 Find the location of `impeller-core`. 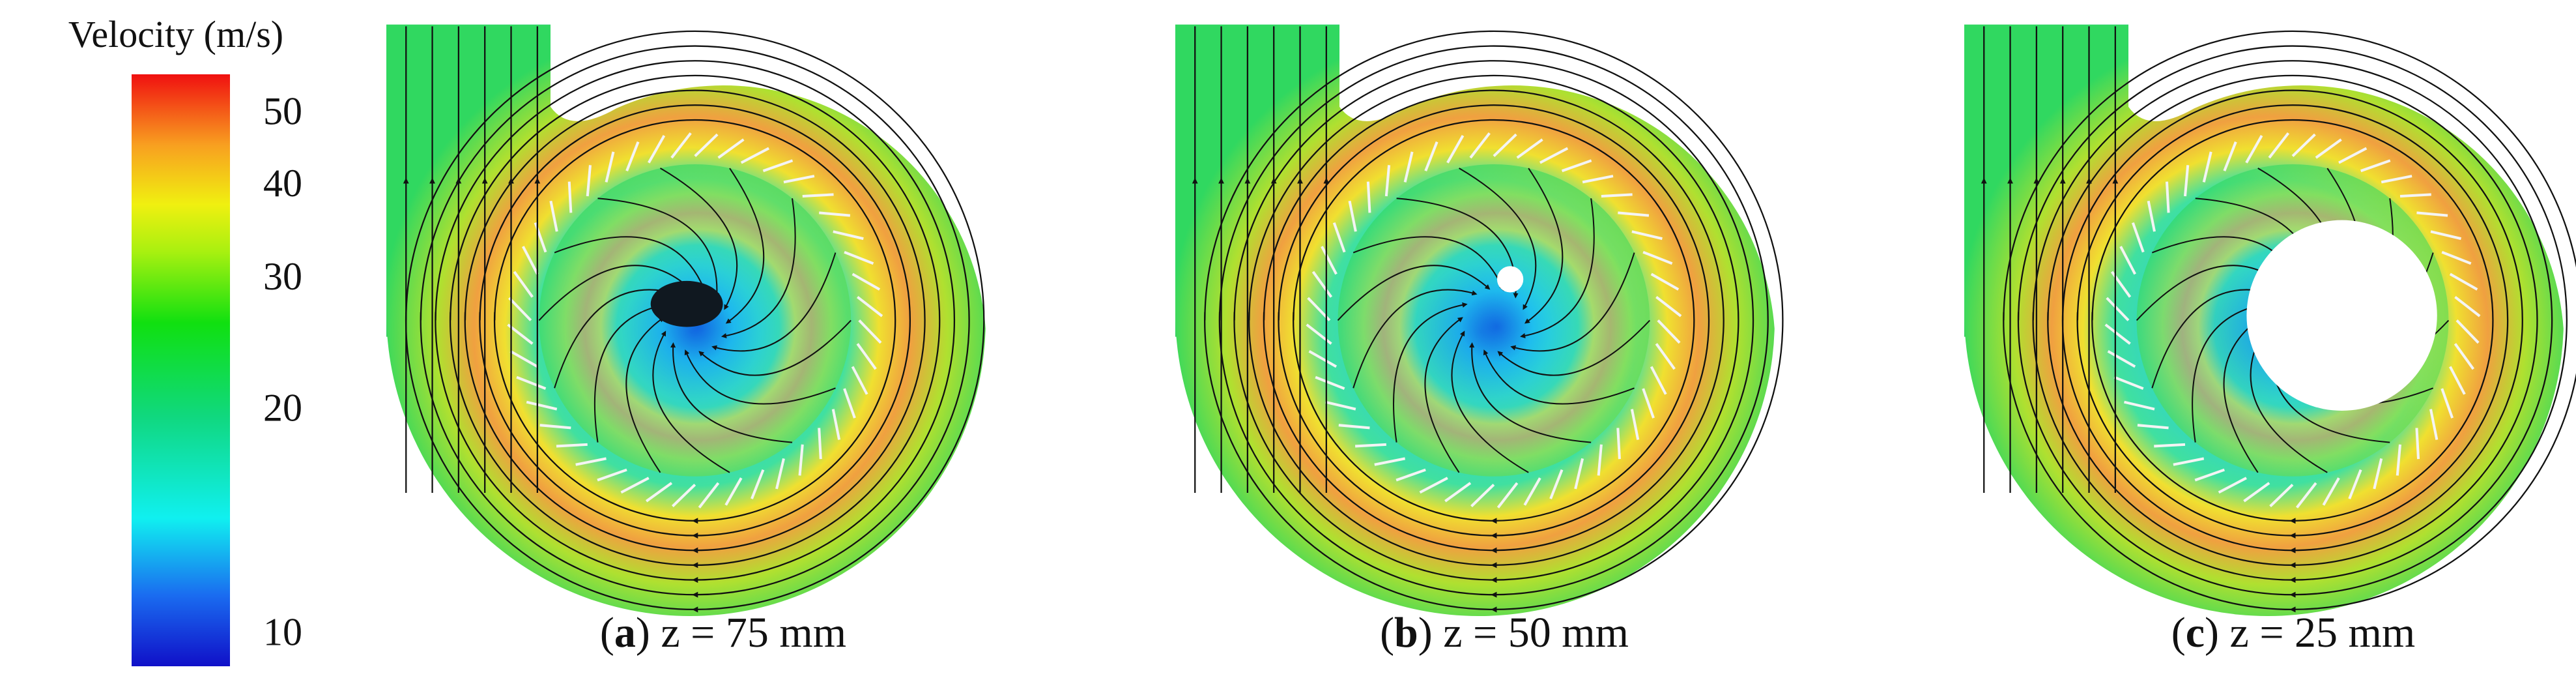

impeller-core is located at coordinates (1494, 320).